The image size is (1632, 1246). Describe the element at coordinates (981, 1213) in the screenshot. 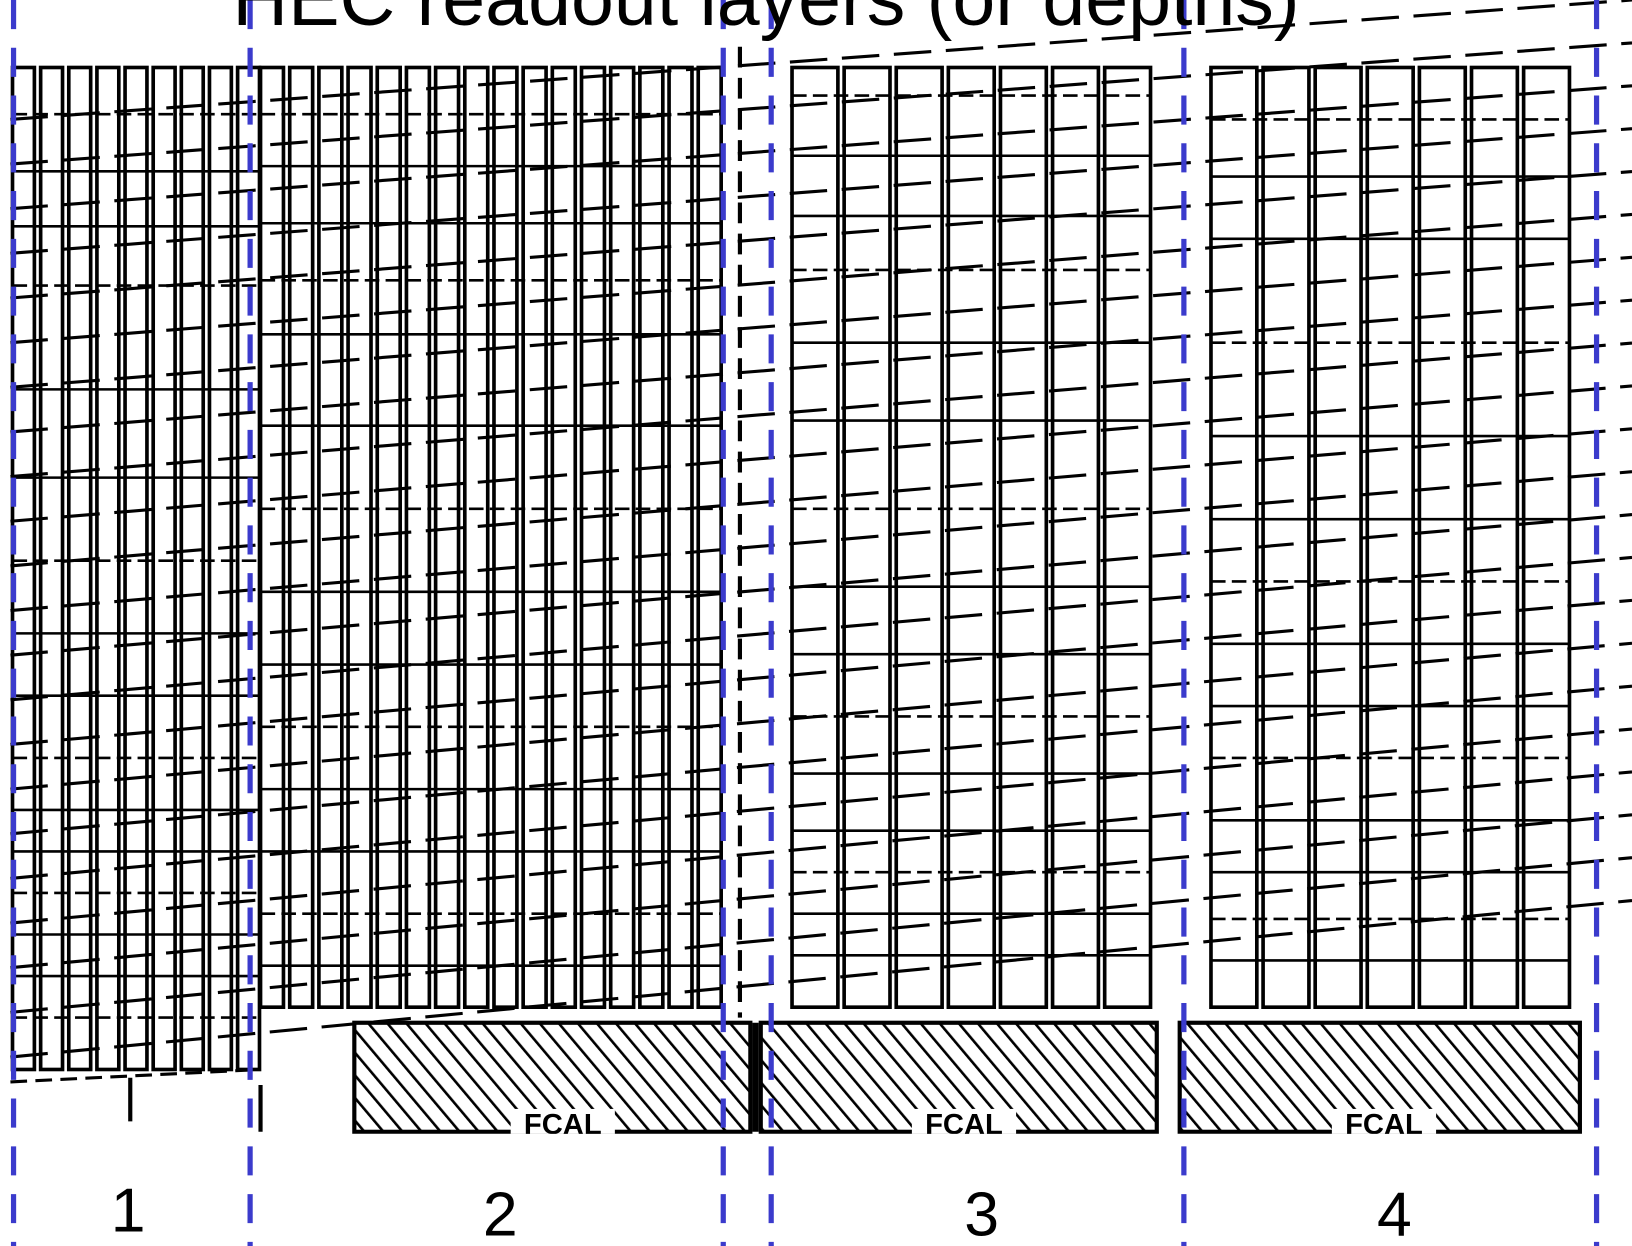

I see `layer-label: 3` at that location.